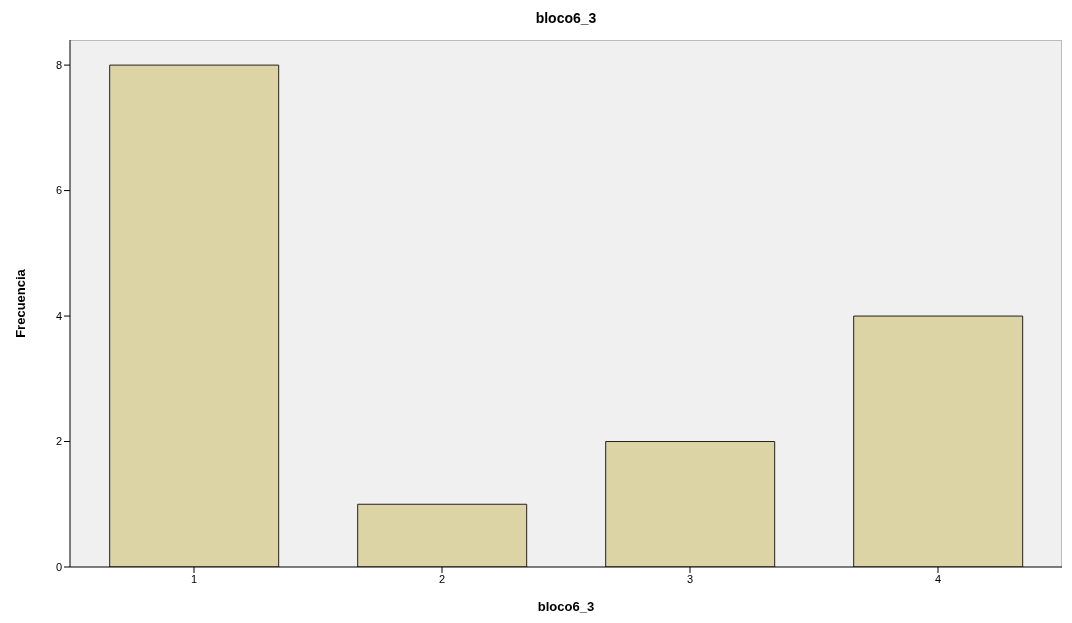 The width and height of the screenshot is (1072, 623). What do you see at coordinates (938, 578) in the screenshot?
I see `x-tick-label: 4` at bounding box center [938, 578].